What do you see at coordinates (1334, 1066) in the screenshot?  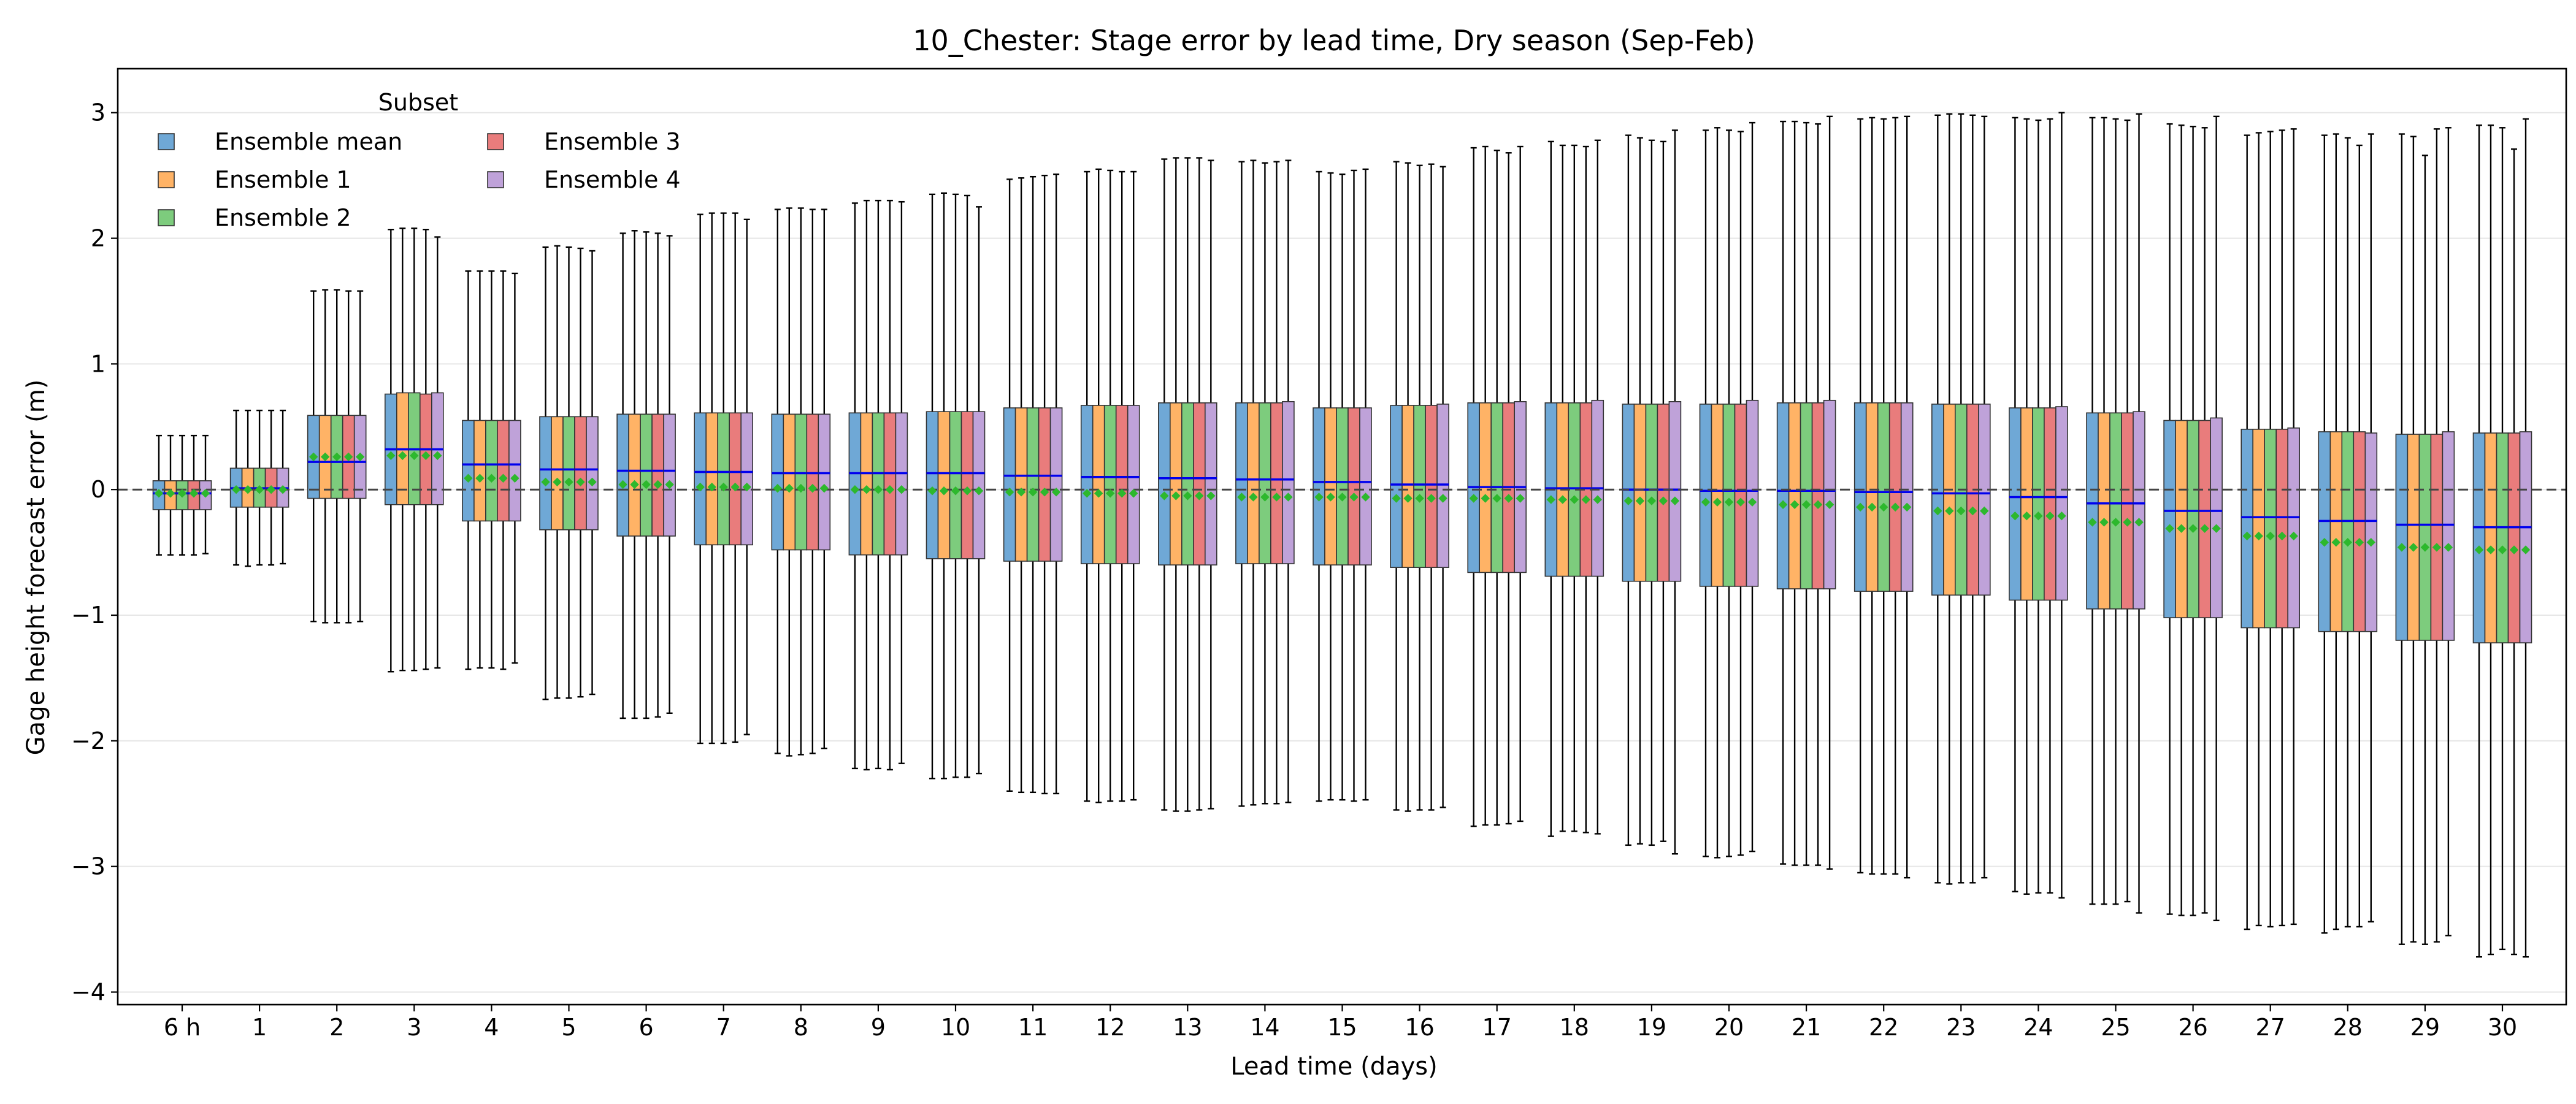 I see `x-axis-label: Lead time (days)` at bounding box center [1334, 1066].